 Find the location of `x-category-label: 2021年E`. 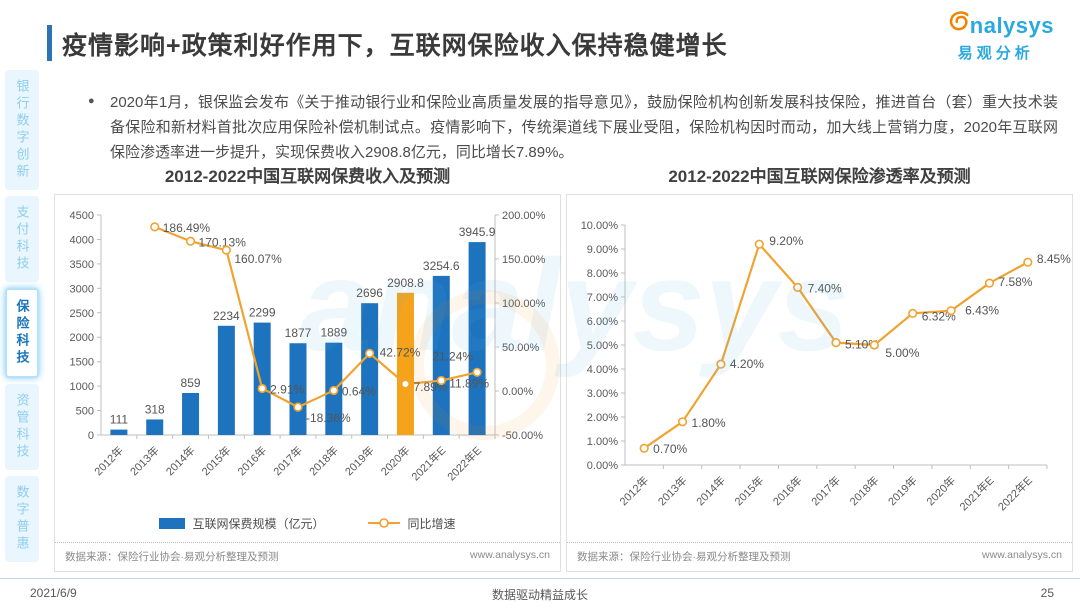

x-category-label: 2021年E is located at coordinates (428, 463).